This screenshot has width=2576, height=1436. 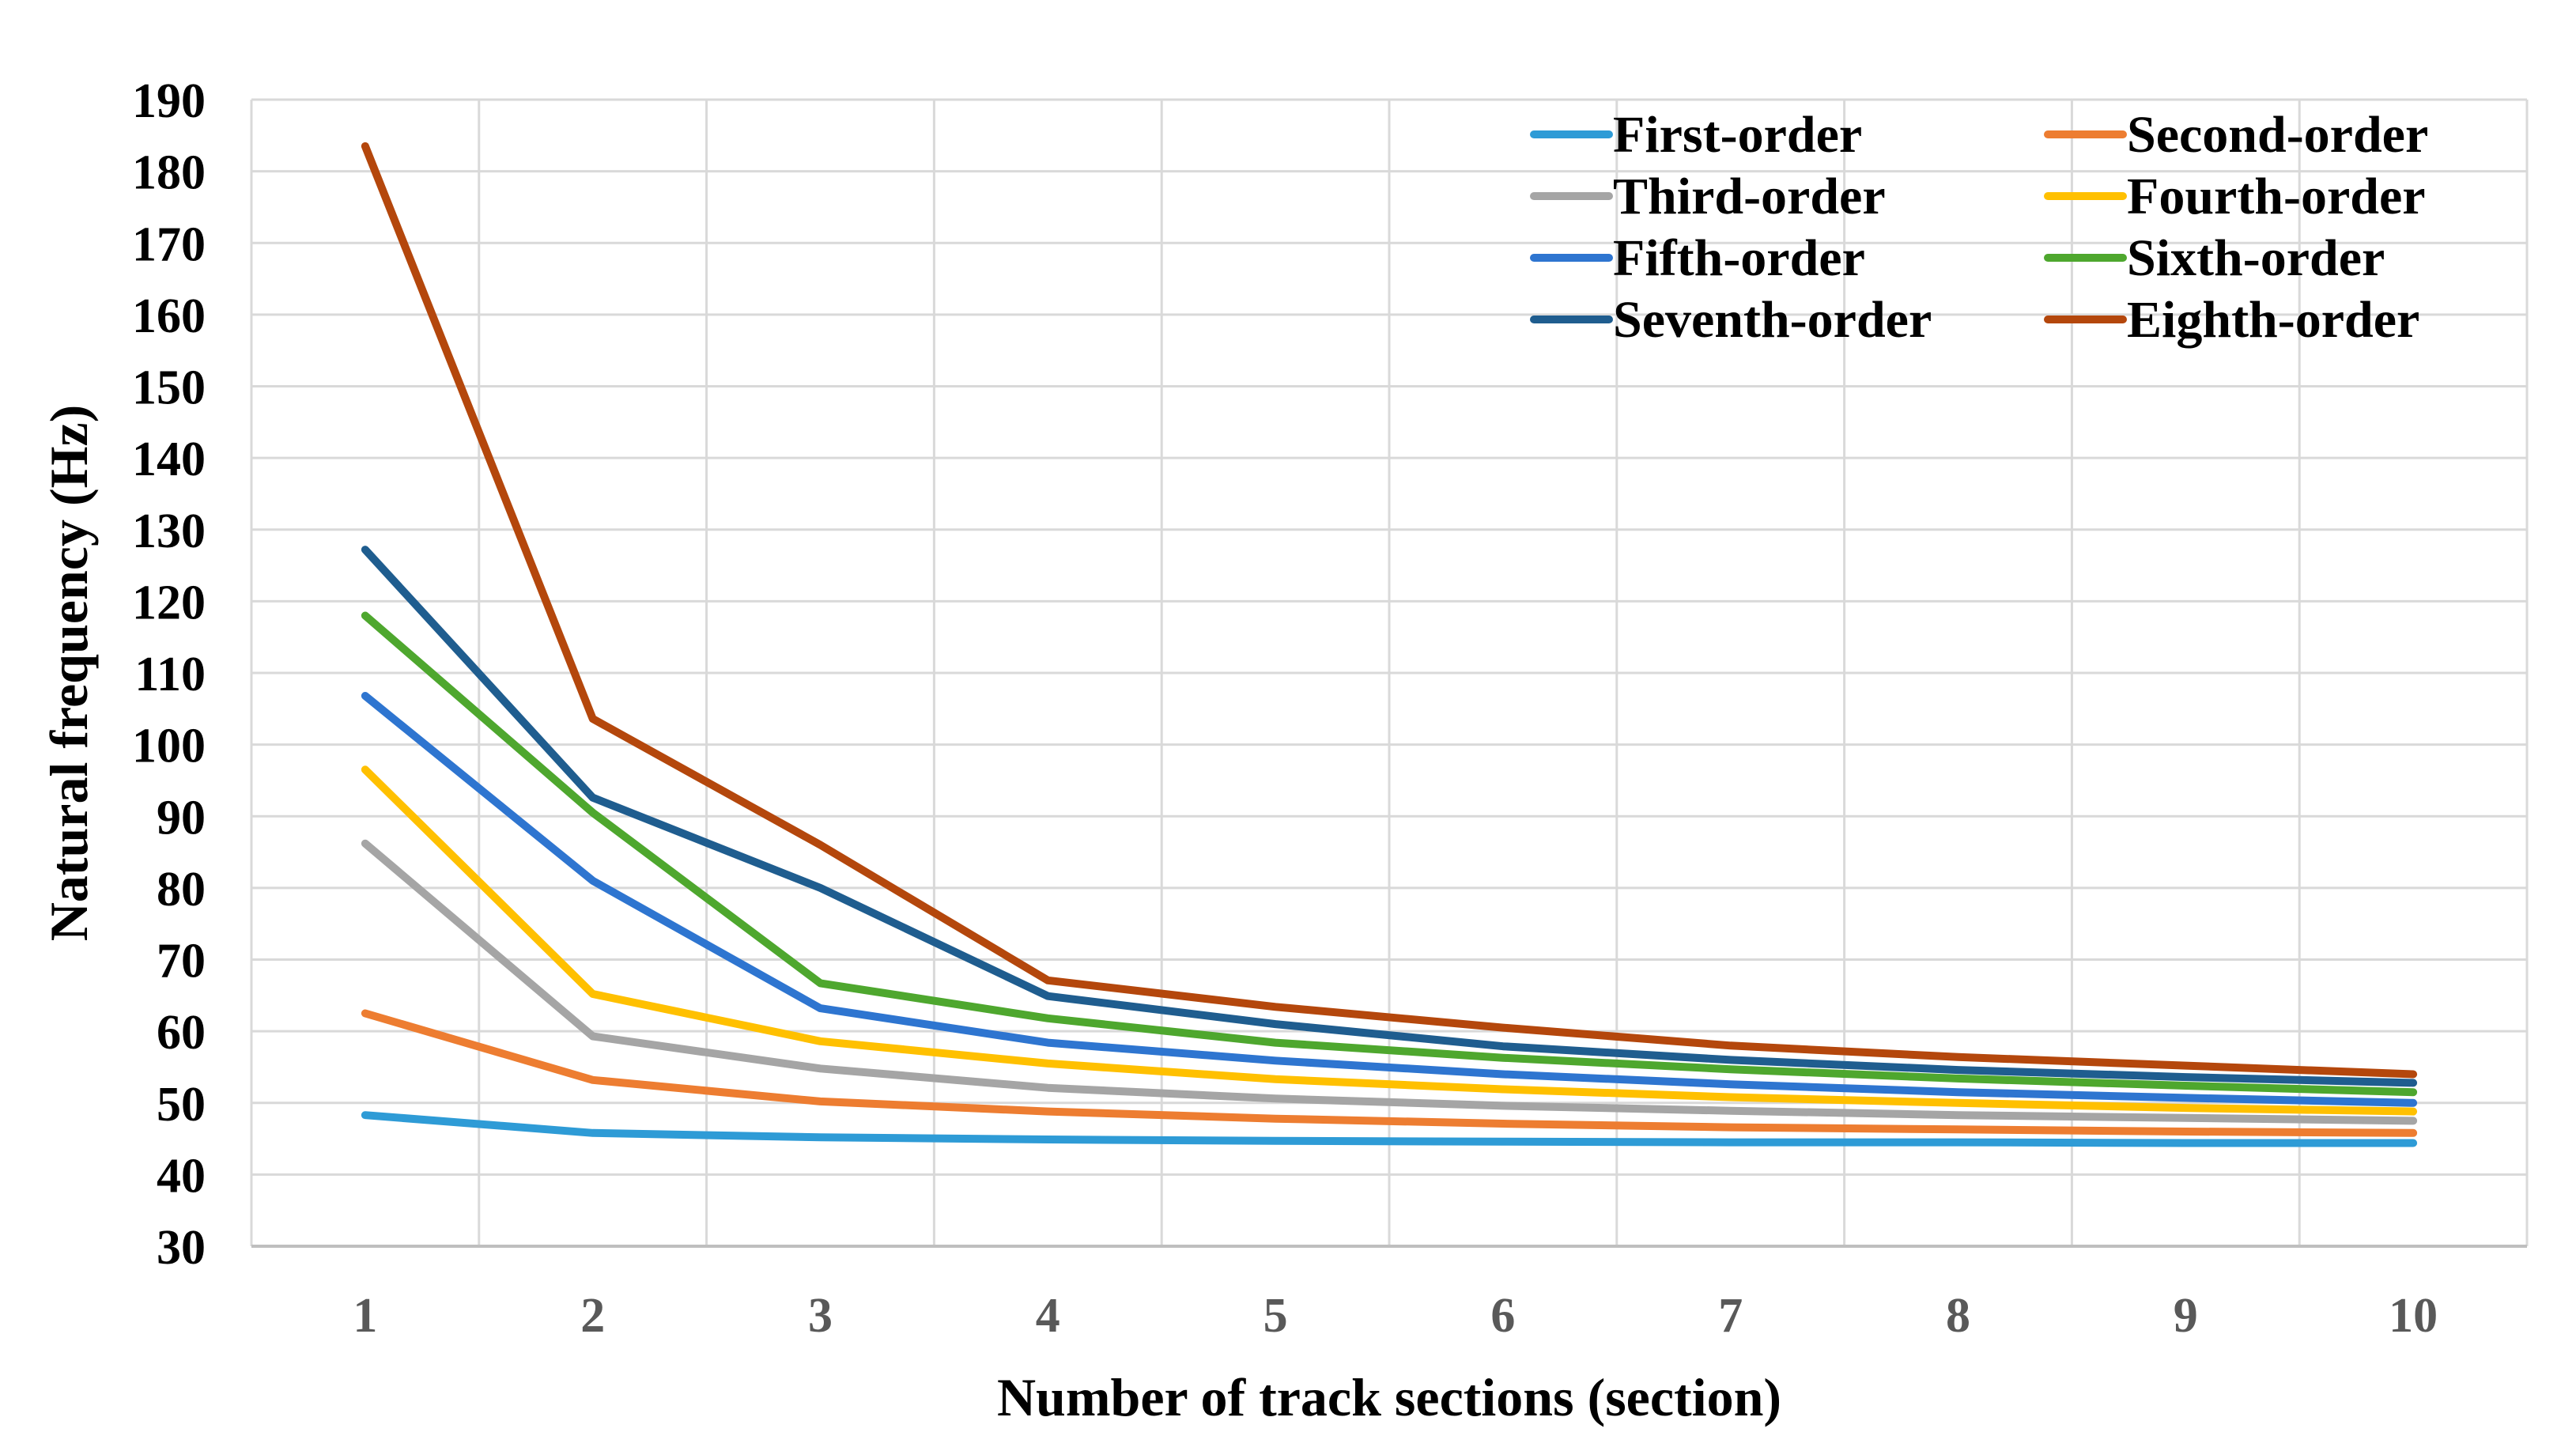 What do you see at coordinates (1389, 1397) in the screenshot?
I see `x-axis-title: Number of track sections (section)` at bounding box center [1389, 1397].